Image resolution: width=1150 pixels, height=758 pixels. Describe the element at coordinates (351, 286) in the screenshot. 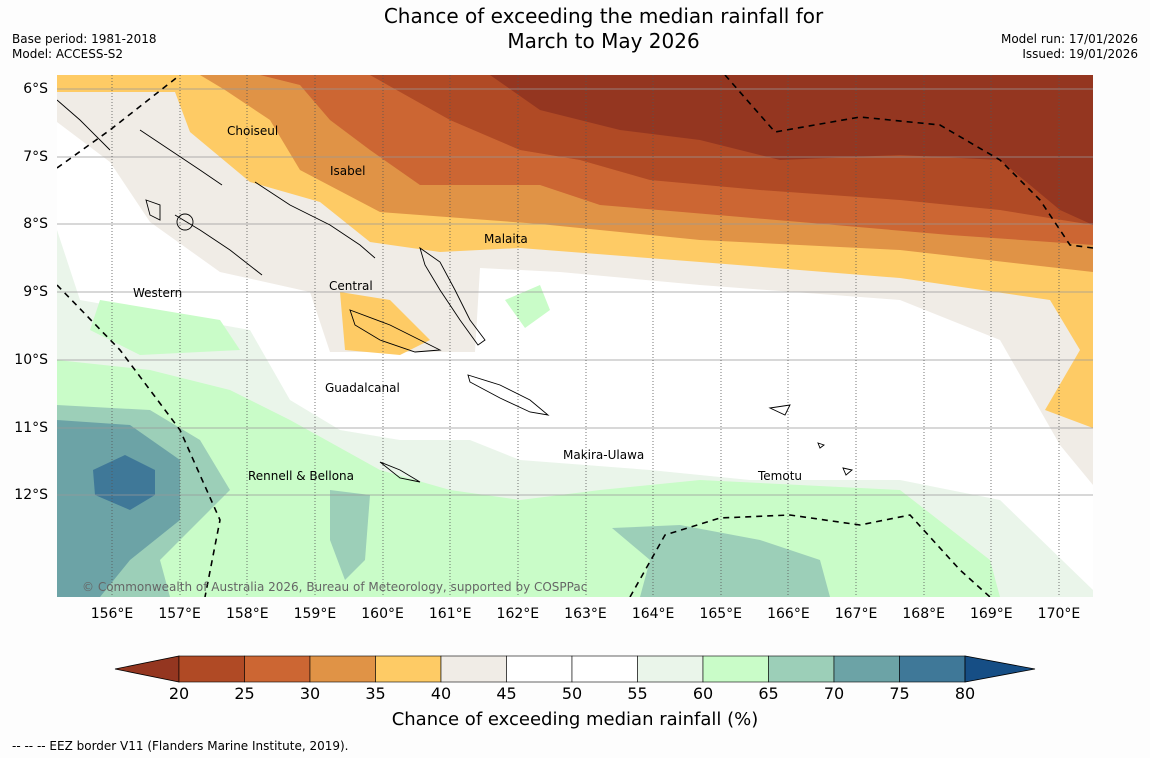

I see `label-central: Central` at that location.